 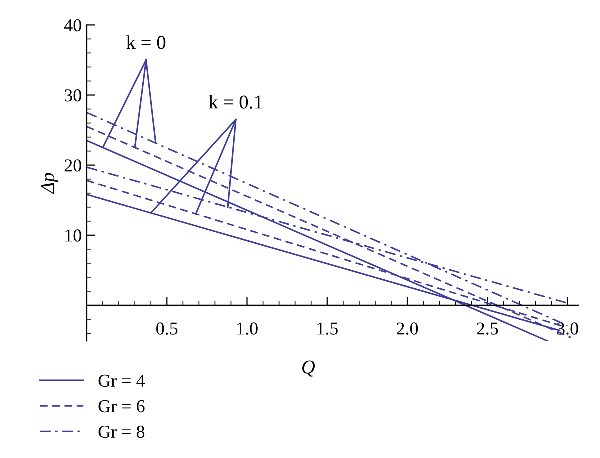 I want to click on x-tick-label: 1.5, so click(x=328, y=328).